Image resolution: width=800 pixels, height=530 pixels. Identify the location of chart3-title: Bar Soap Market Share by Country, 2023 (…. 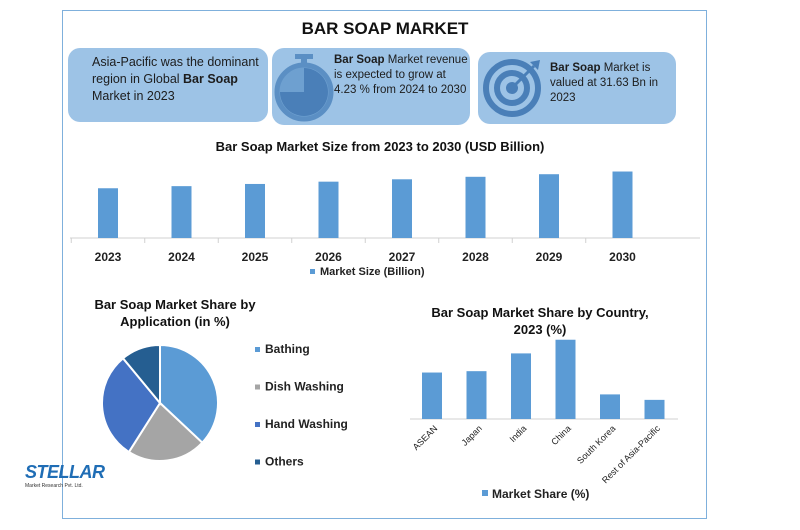
(540, 321).